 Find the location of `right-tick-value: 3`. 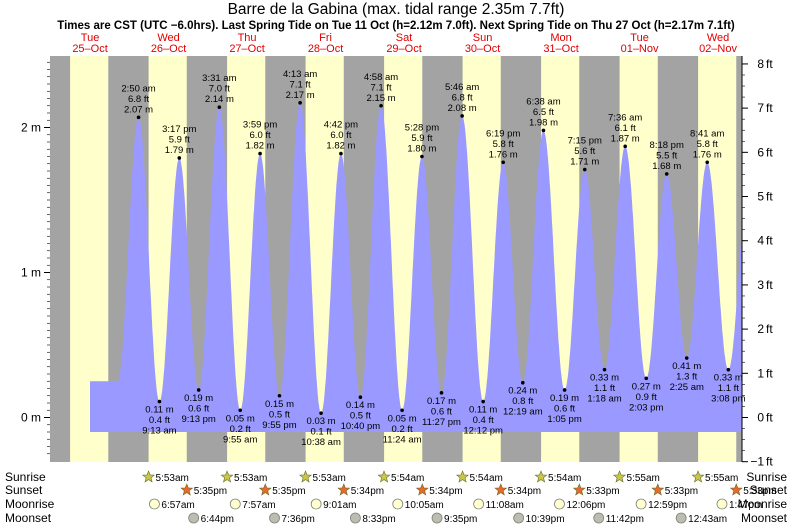

right-tick-value: 3 is located at coordinates (760, 285).